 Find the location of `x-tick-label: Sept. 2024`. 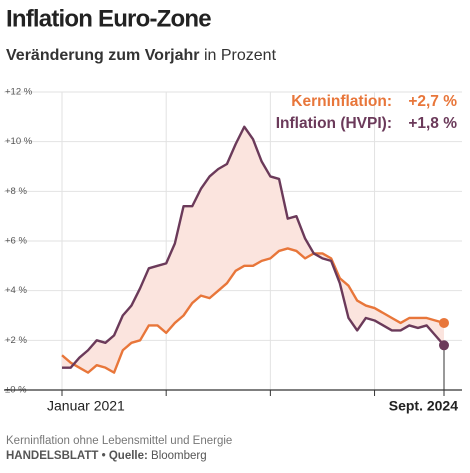

x-tick-label: Sept. 2024 is located at coordinates (423, 406).